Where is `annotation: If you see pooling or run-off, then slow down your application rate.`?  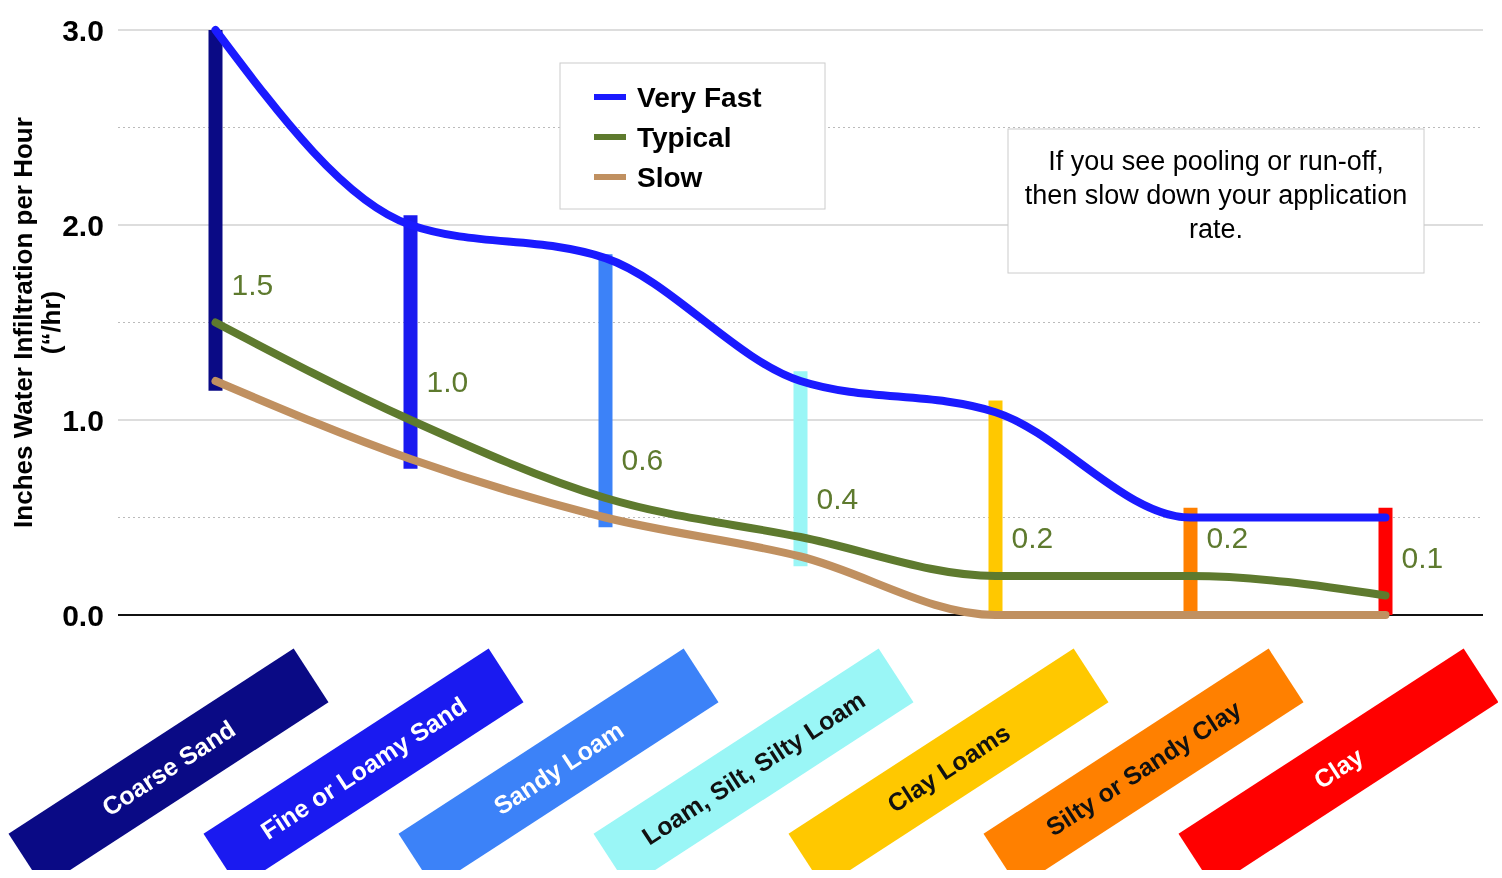 annotation: If you see pooling or run-off, then slow down your application rate. is located at coordinates (1216, 195).